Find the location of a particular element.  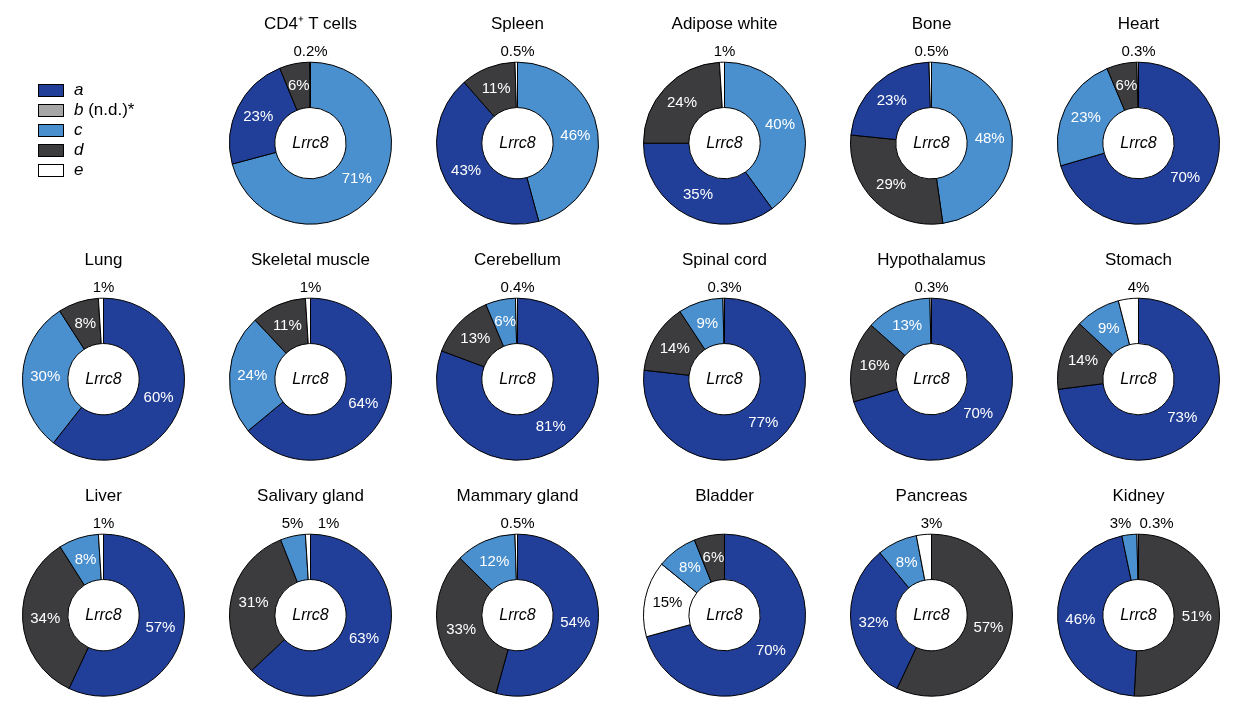

chart-title: Stomach is located at coordinates (1138, 259).